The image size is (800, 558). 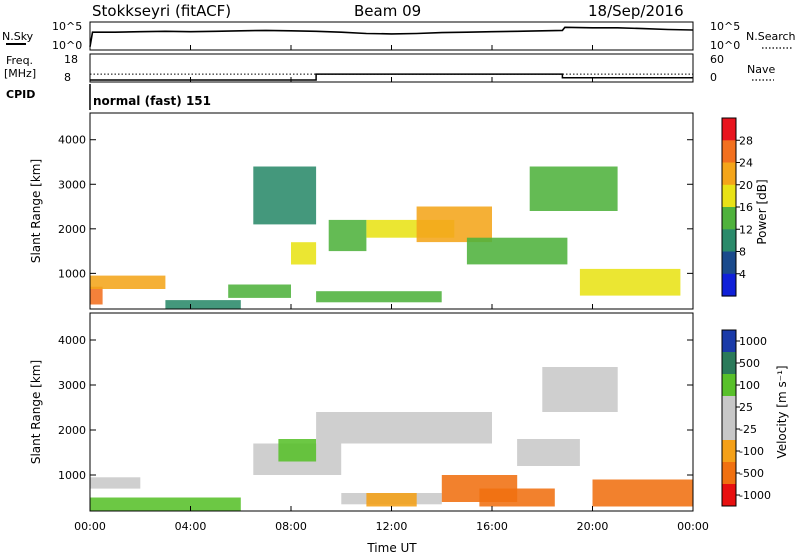 I want to click on noise-sky-label: N.Sky, so click(x=18, y=36).